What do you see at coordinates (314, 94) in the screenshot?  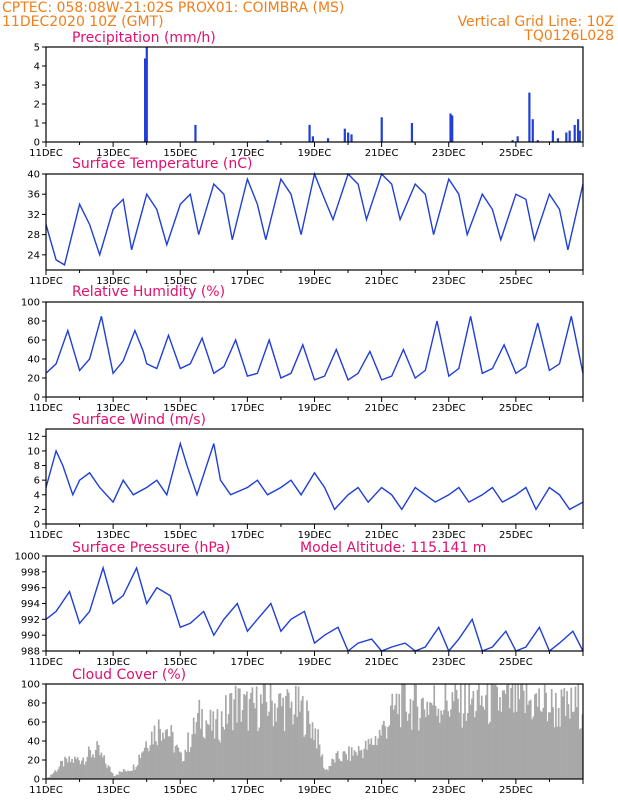 I see `precip-frame` at bounding box center [314, 94].